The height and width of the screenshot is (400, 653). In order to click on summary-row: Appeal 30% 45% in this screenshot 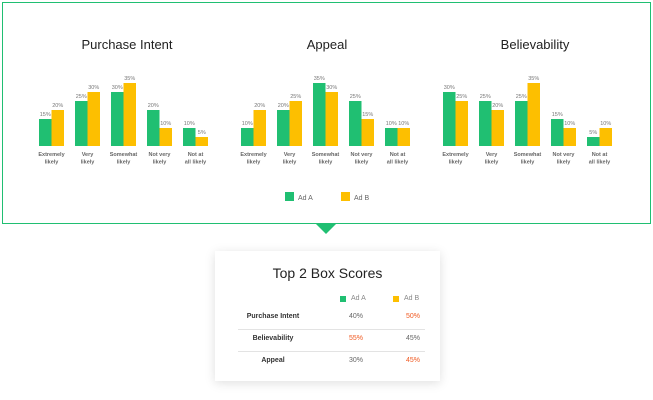, I will do `click(331, 362)`.